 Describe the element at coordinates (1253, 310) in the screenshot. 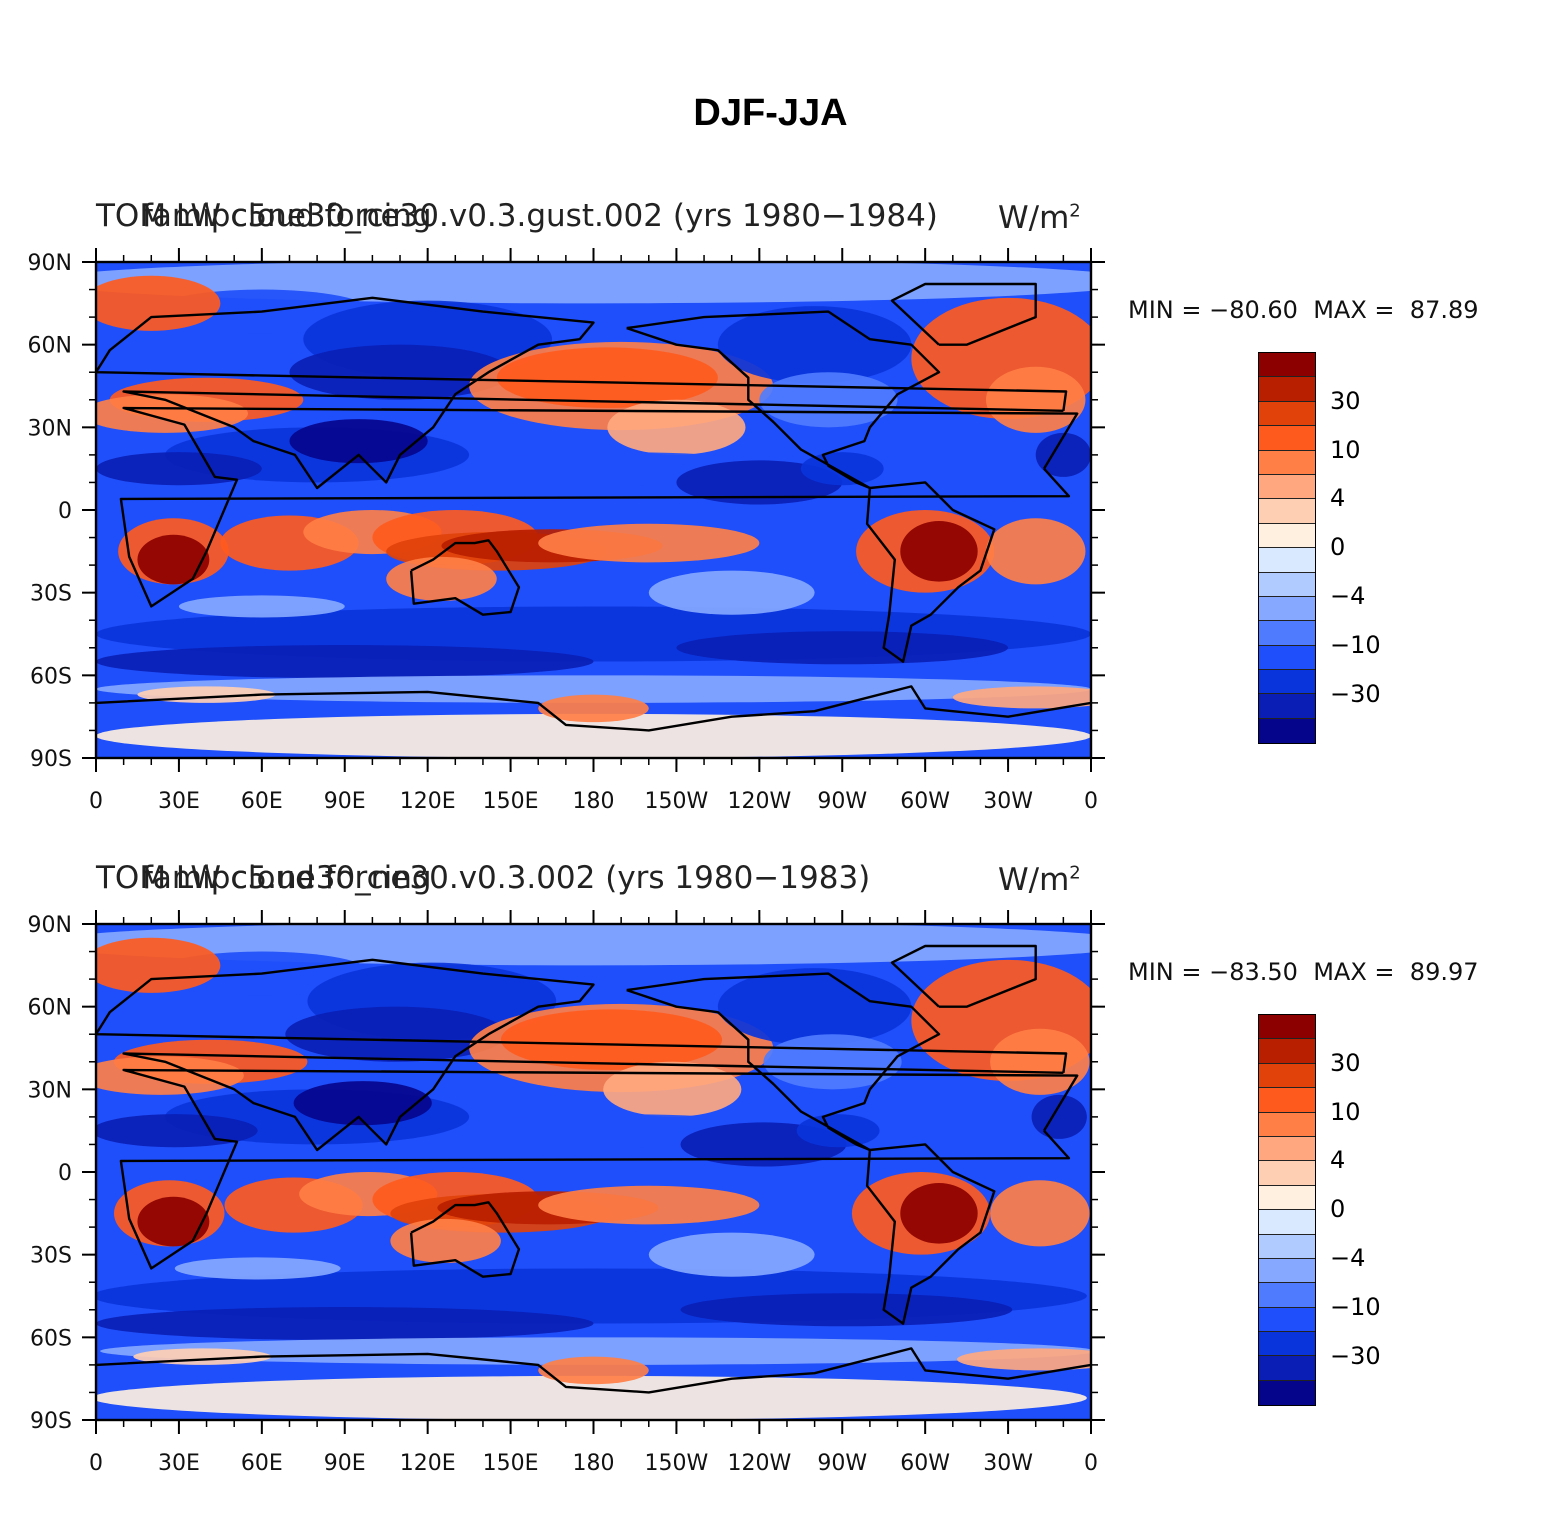

I see `panel-top-min: −80.60` at that location.